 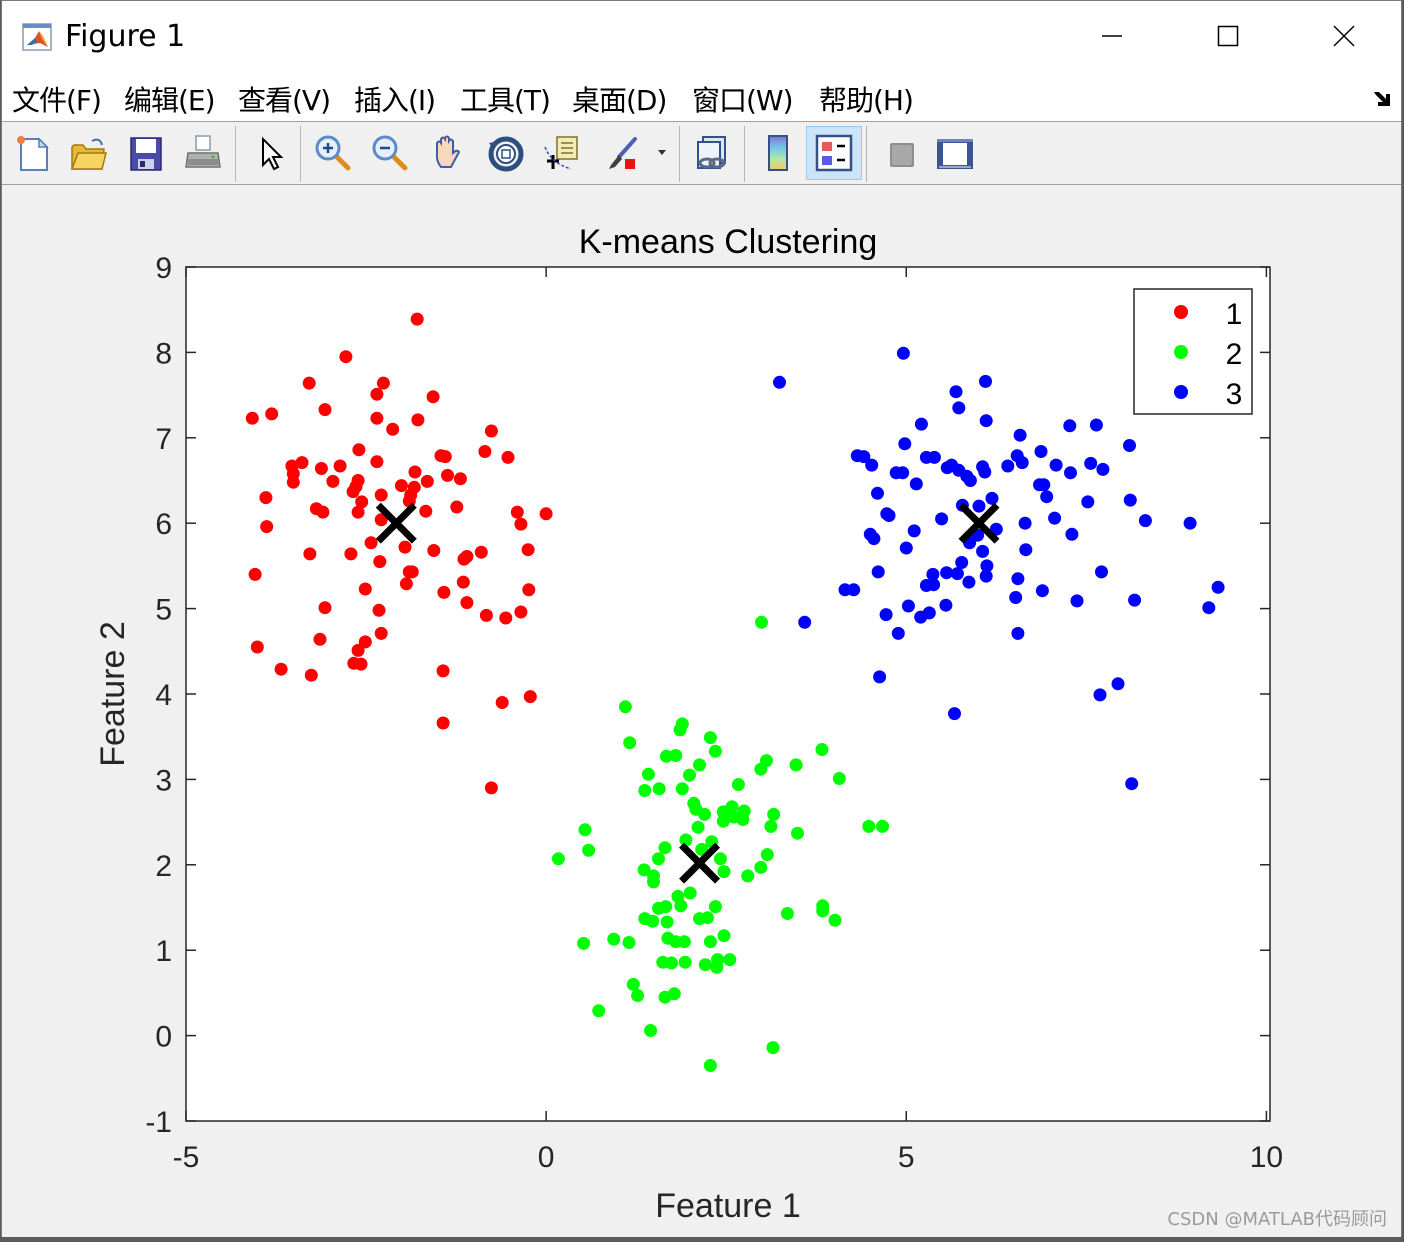 I want to click on show-plot-tools-button, so click(x=955, y=153).